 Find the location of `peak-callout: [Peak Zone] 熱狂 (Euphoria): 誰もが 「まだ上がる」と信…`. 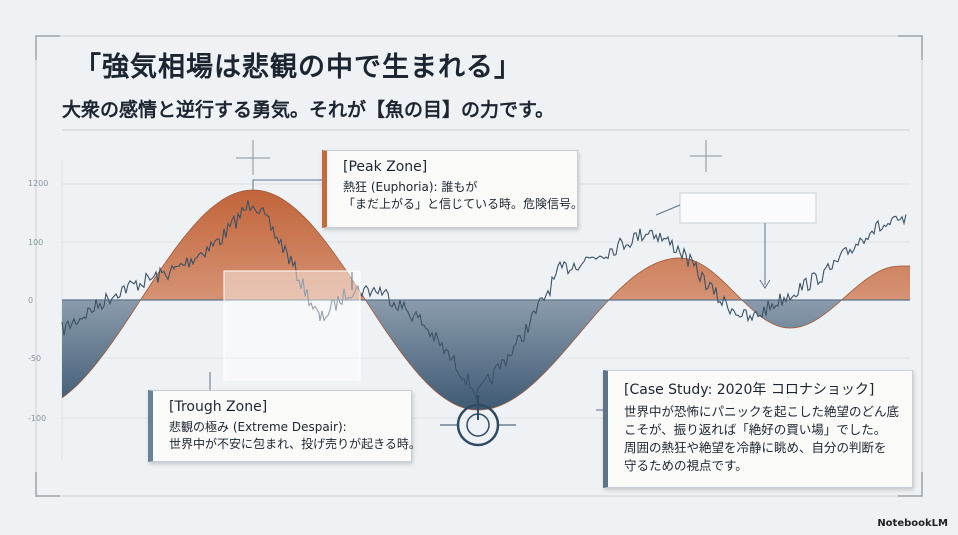

peak-callout: [Peak Zone] 熱狂 (Euphoria): 誰もが 「まだ上がる」と信… is located at coordinates (453, 189).